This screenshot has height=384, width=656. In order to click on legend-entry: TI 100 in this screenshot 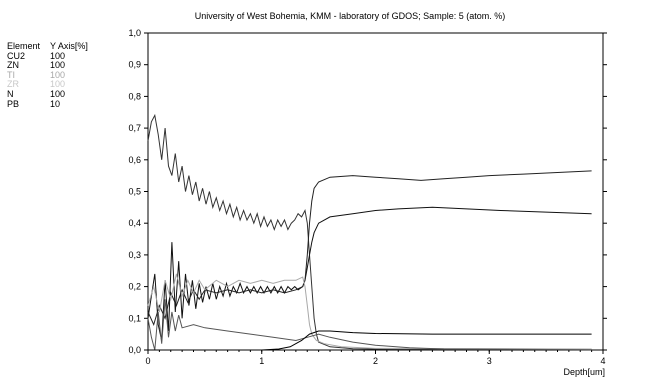, I will do `click(48, 75)`.